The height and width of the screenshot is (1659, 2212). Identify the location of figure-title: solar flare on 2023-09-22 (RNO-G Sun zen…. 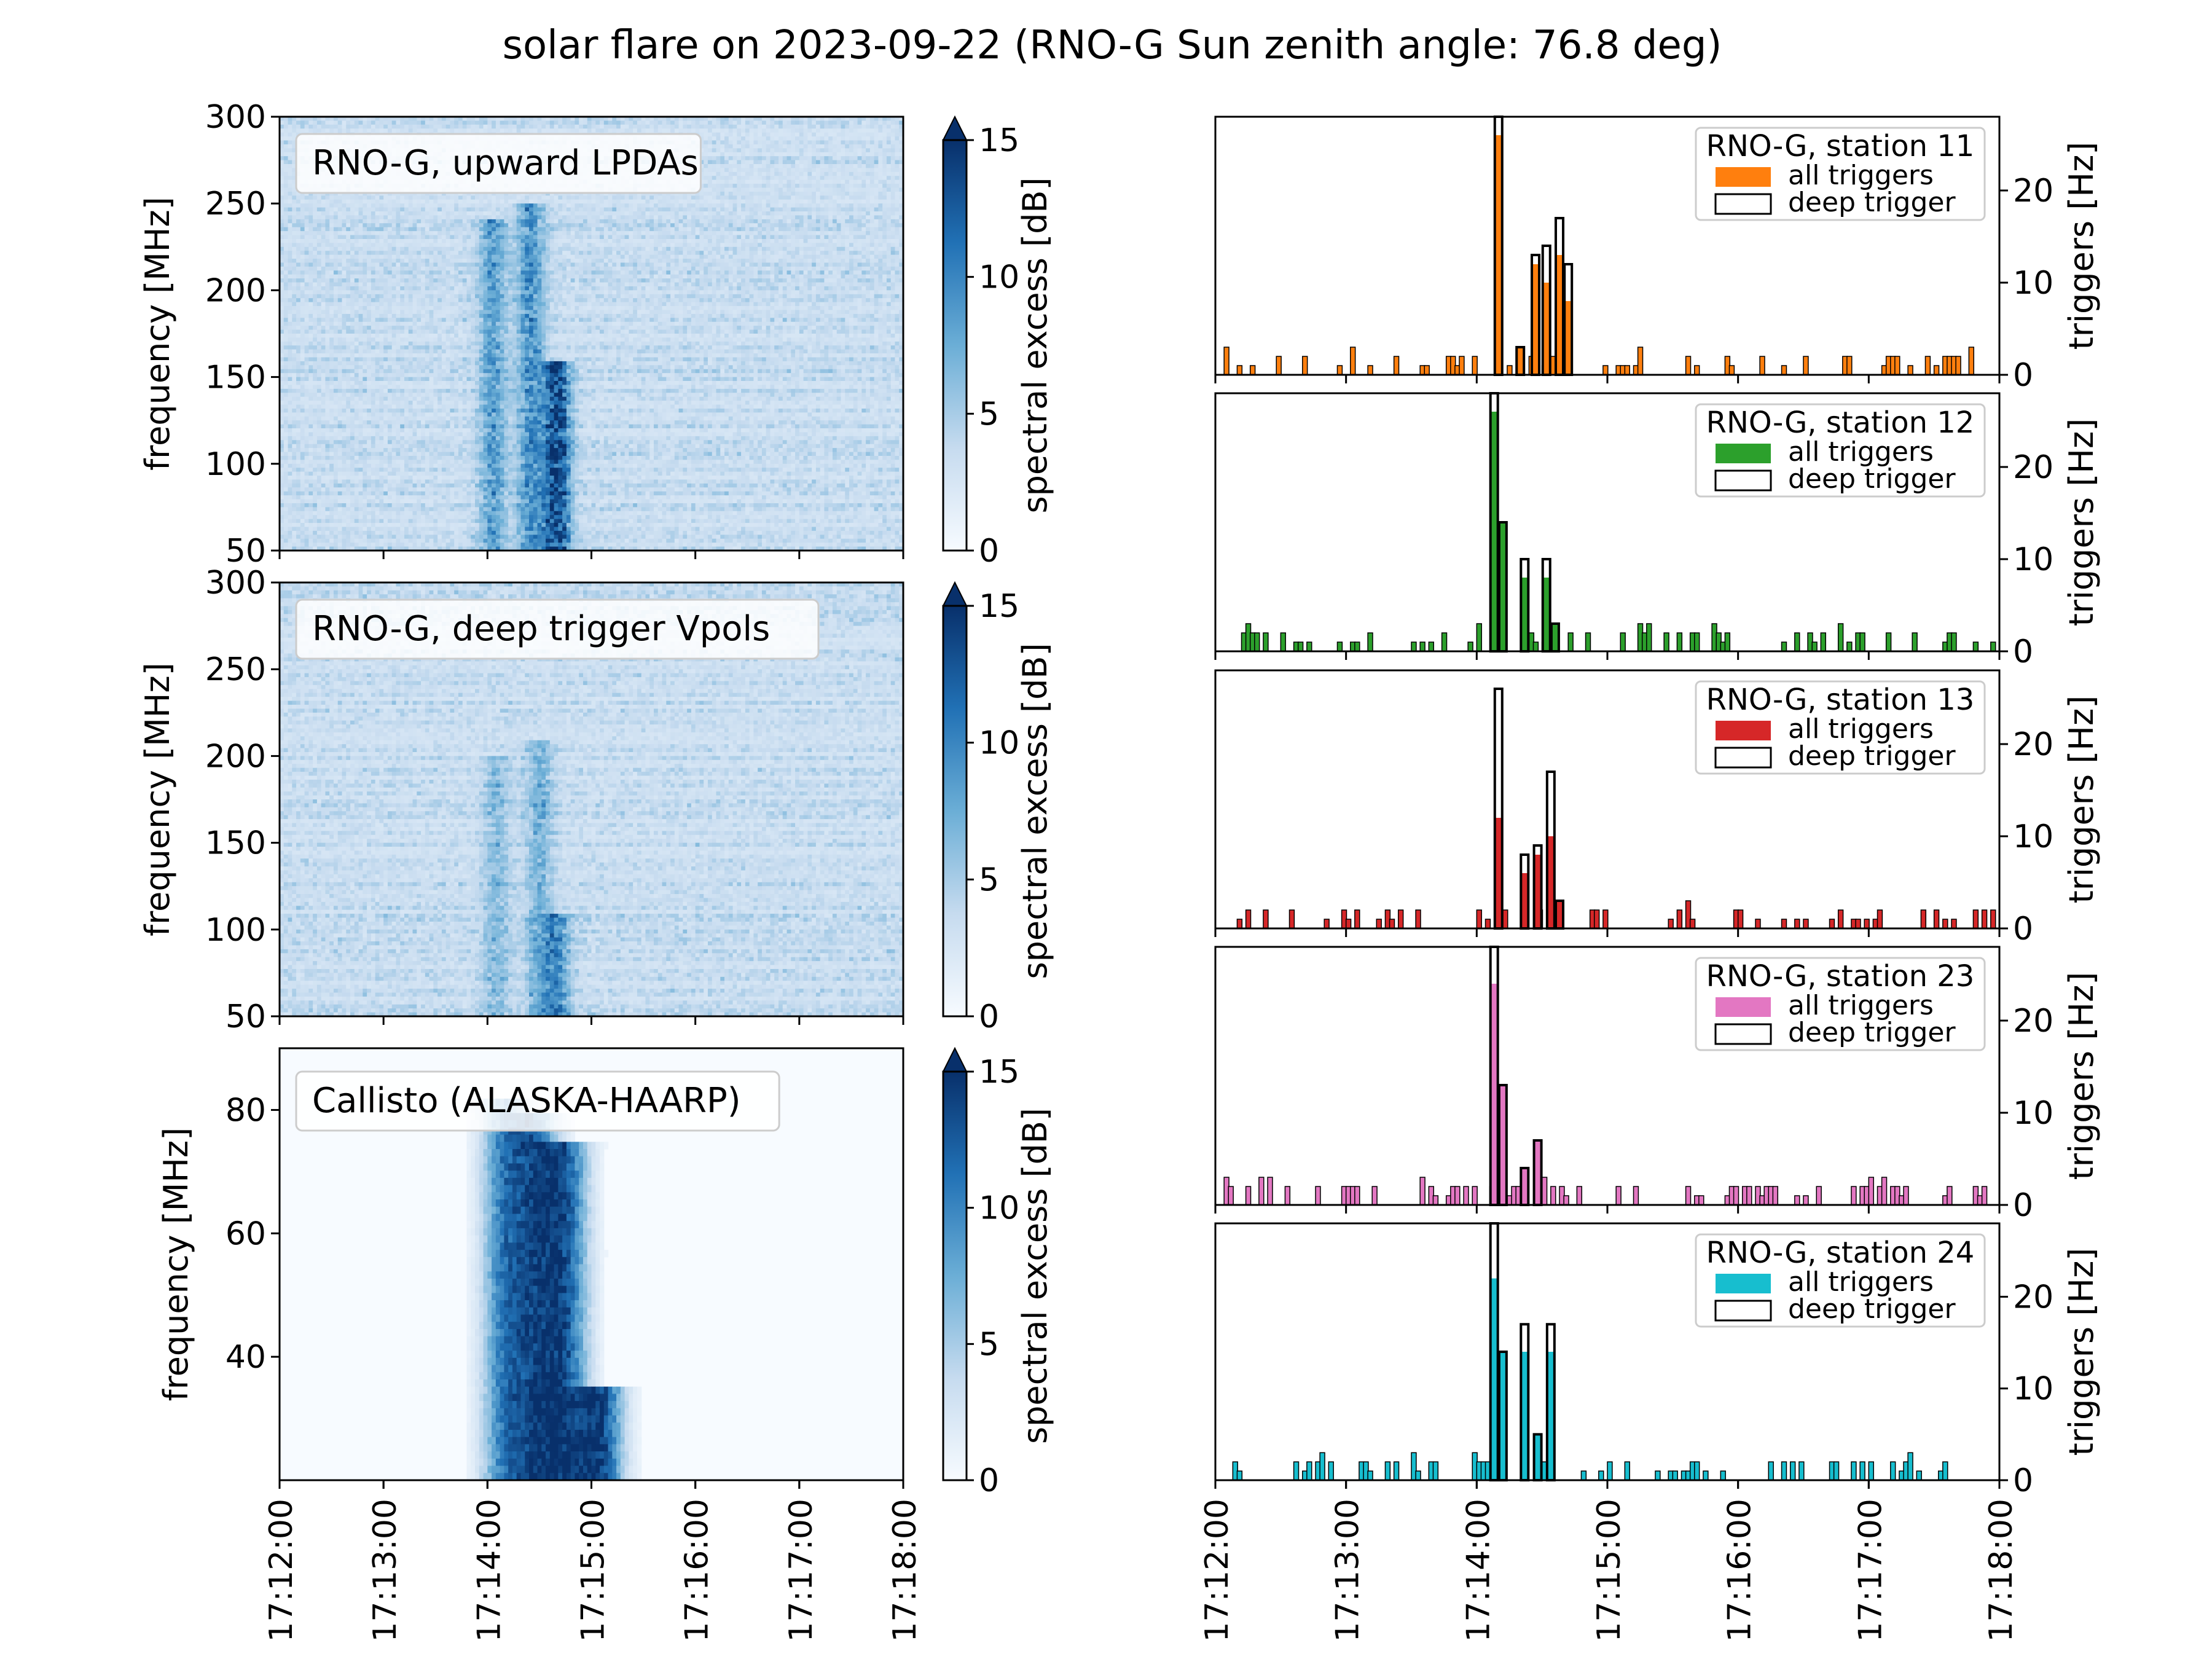
(1112, 45).